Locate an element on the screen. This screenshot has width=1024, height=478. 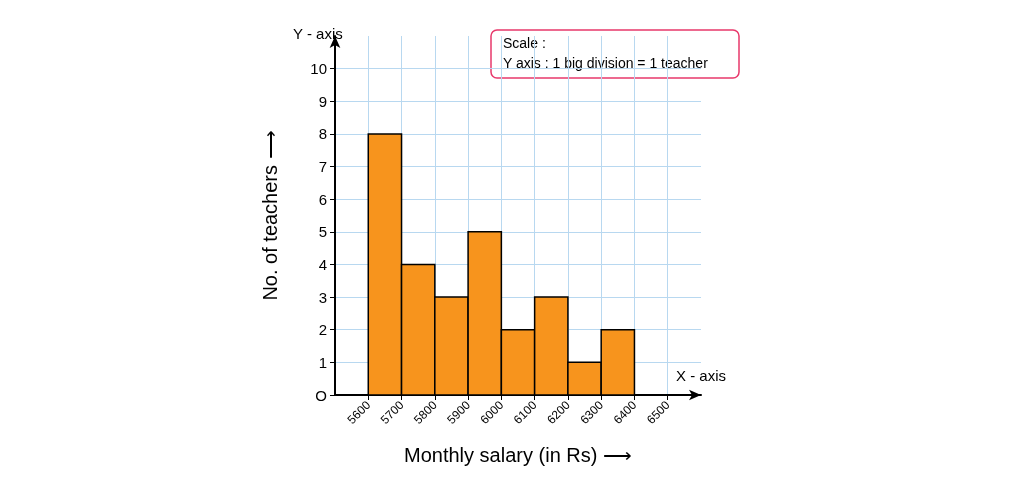
y-tick-label: 6 is located at coordinates (322, 199).